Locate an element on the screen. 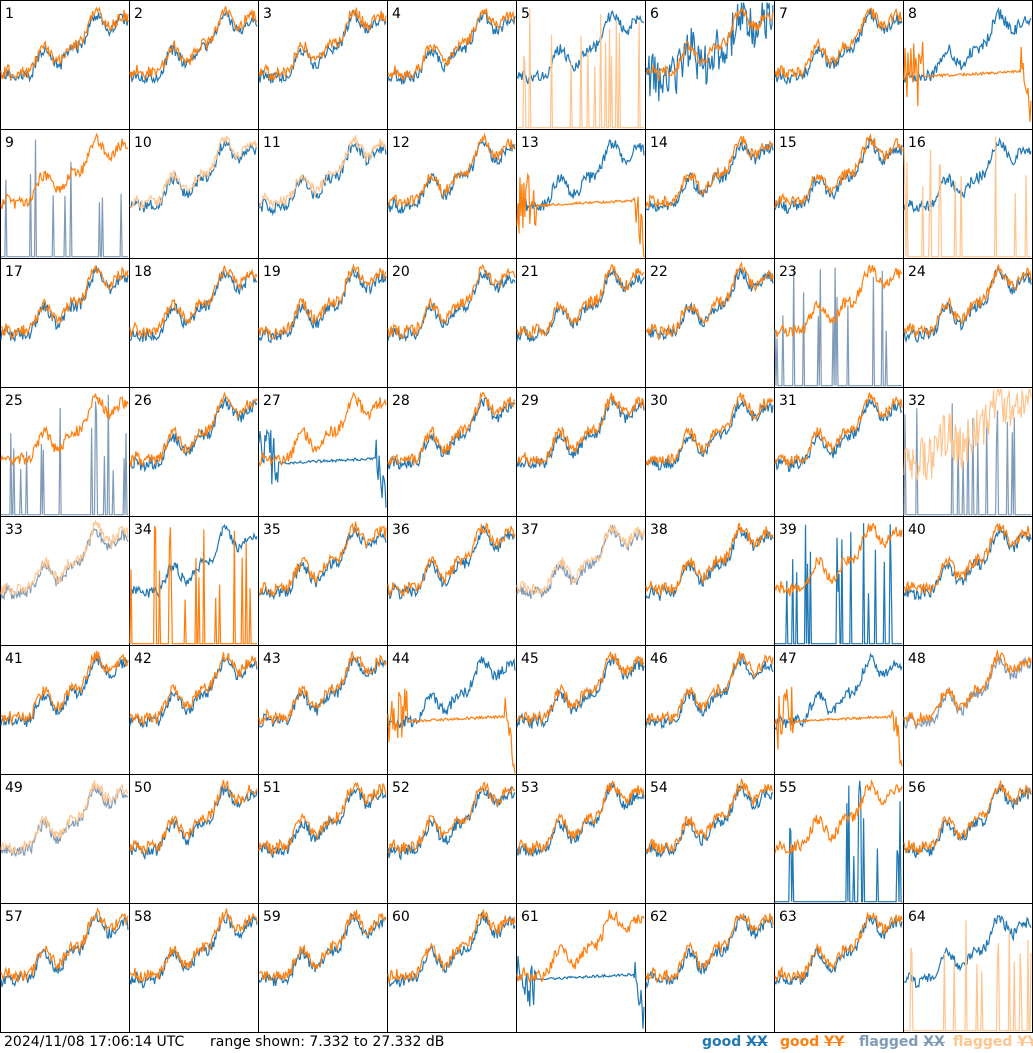 The image size is (1033, 1053). panel-label: 31 is located at coordinates (788, 401).